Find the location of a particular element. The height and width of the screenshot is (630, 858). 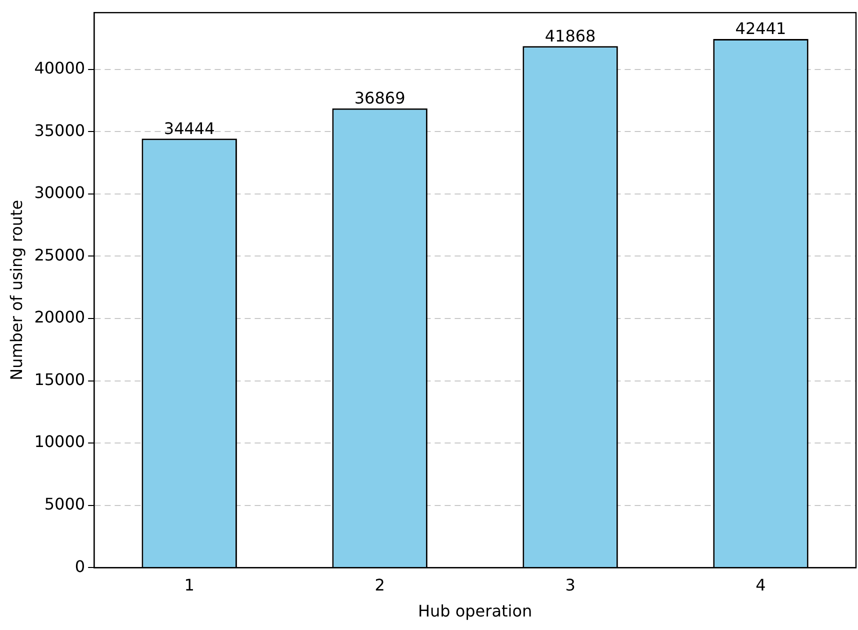

data-label: 42441 is located at coordinates (760, 28).